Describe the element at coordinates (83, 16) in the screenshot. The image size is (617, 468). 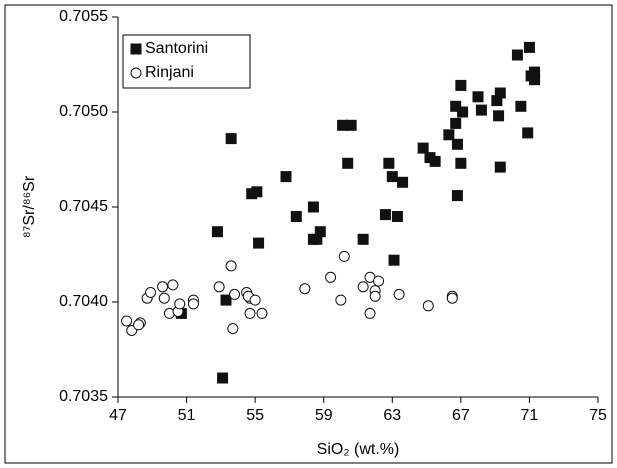
I see `y-tick-label: 0.7055` at that location.